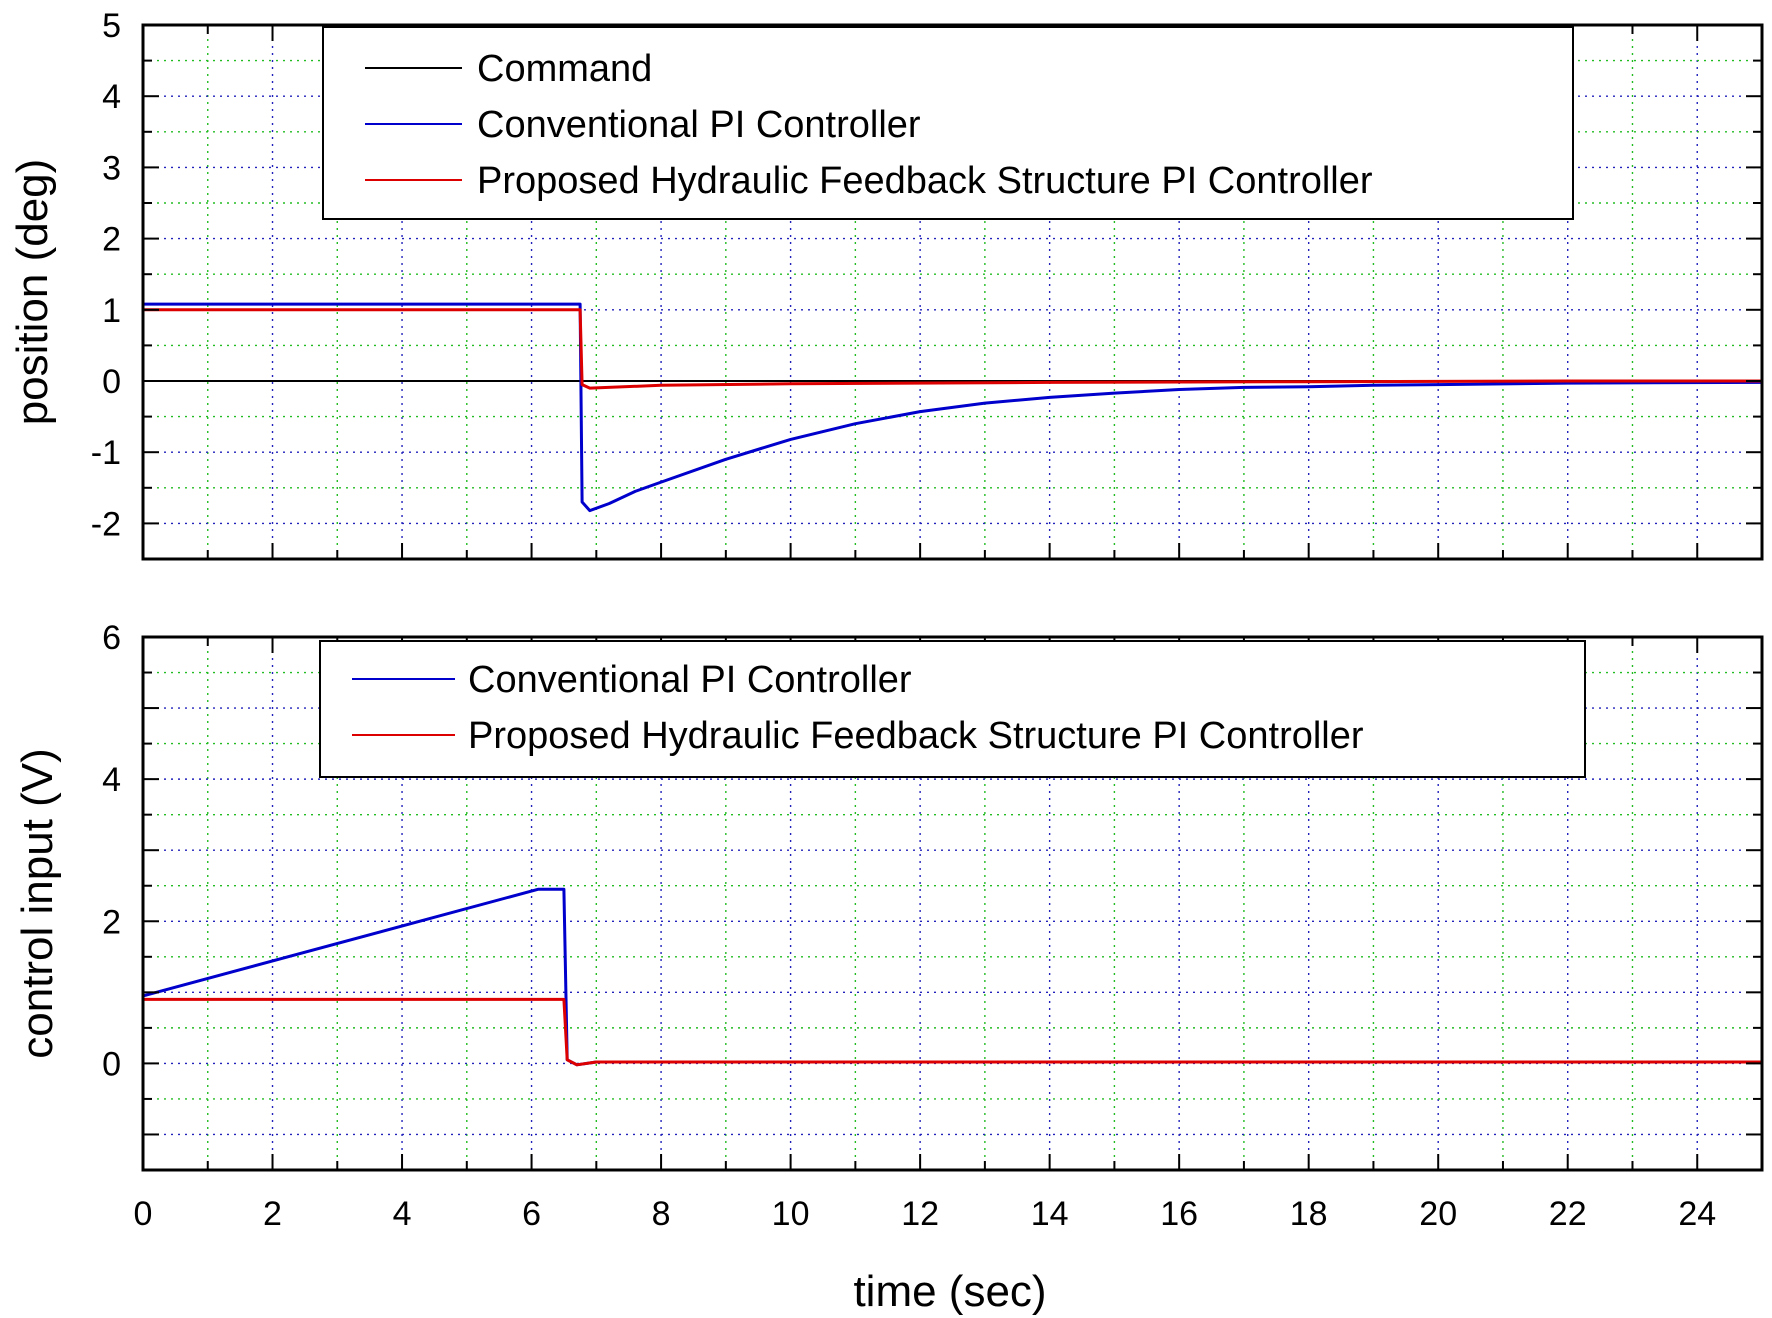 This screenshot has width=1772, height=1318. What do you see at coordinates (531, 1214) in the screenshot?
I see `x-tick-label: 6` at bounding box center [531, 1214].